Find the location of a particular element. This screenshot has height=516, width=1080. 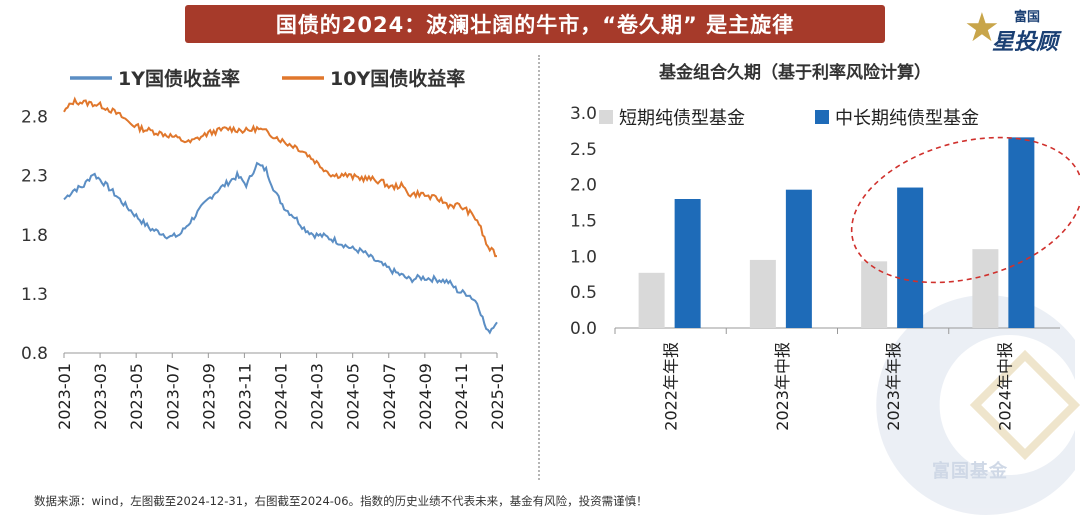

bar-y-ticks: 3.0 2.5 2.0 1.5 1.0 0.5 0.0 is located at coordinates (583, 221).